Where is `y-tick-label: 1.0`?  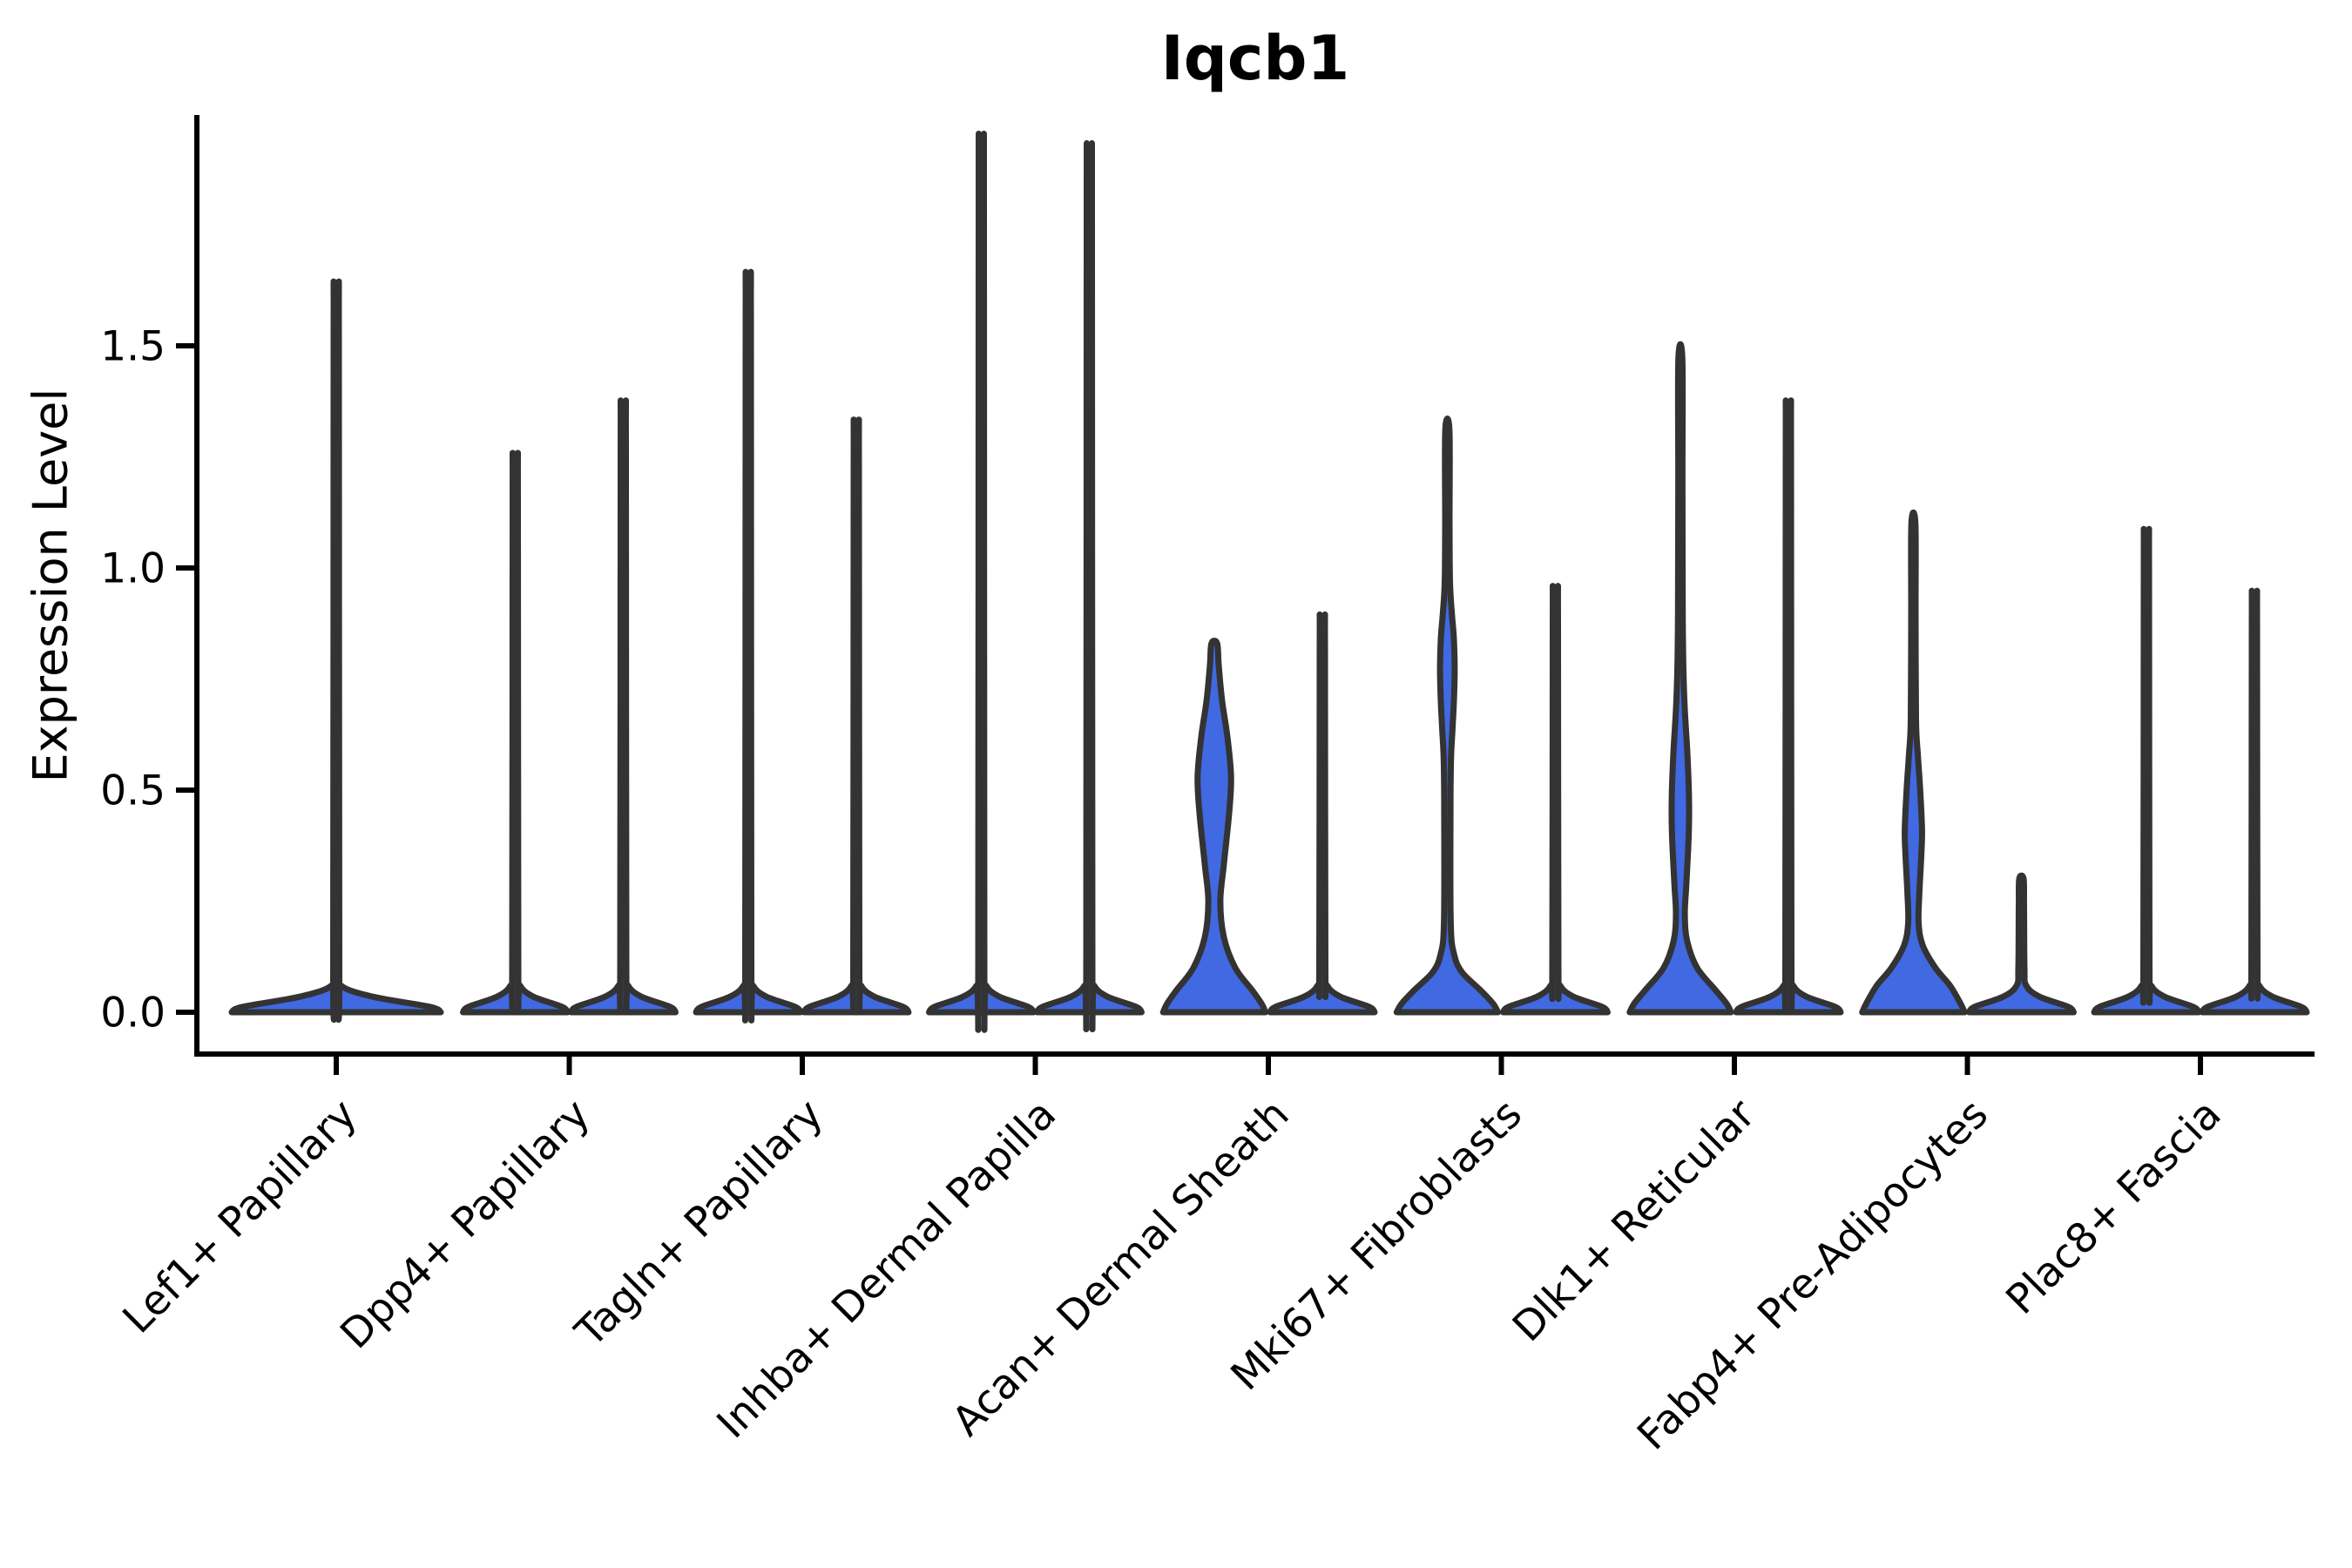 y-tick-label: 1.0 is located at coordinates (133, 568).